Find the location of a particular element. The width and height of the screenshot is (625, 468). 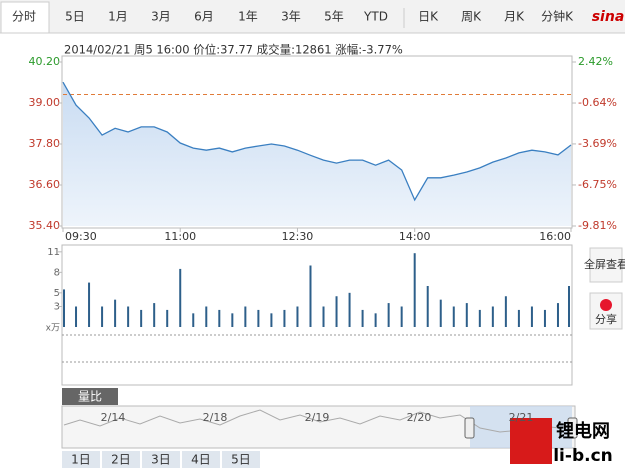

y2-tick-label: 2.42% is located at coordinates (595, 61).